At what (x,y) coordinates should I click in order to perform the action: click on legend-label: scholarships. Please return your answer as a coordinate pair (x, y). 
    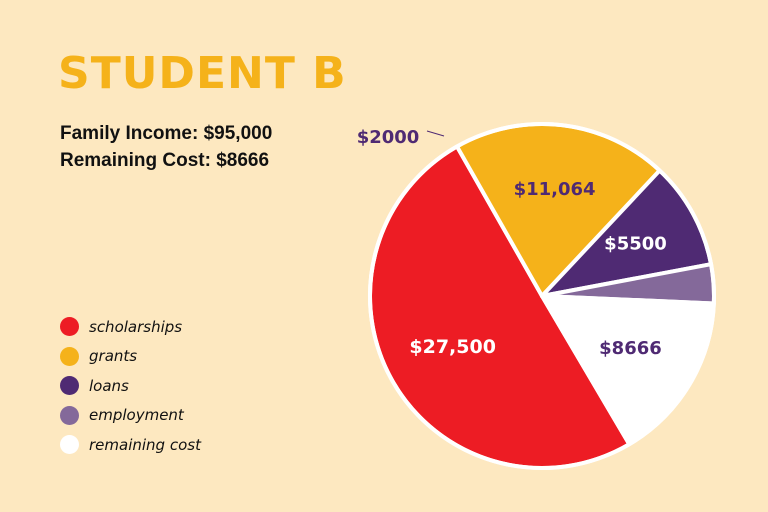
    Looking at the image, I should click on (136, 326).